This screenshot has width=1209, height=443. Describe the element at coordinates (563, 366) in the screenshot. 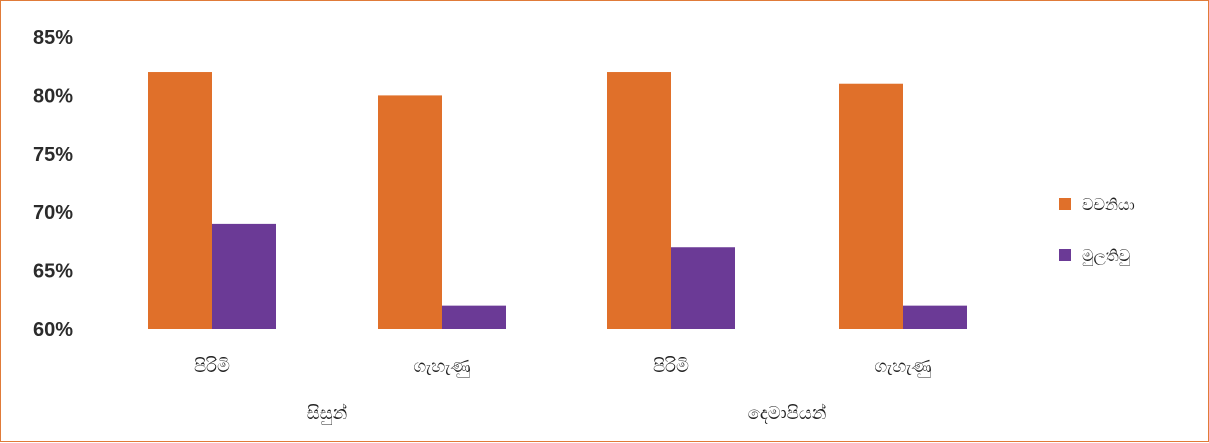

I see `x-axis-categories: පිරිමි ගැහැණු පිරිමි ගැහැණු` at that location.